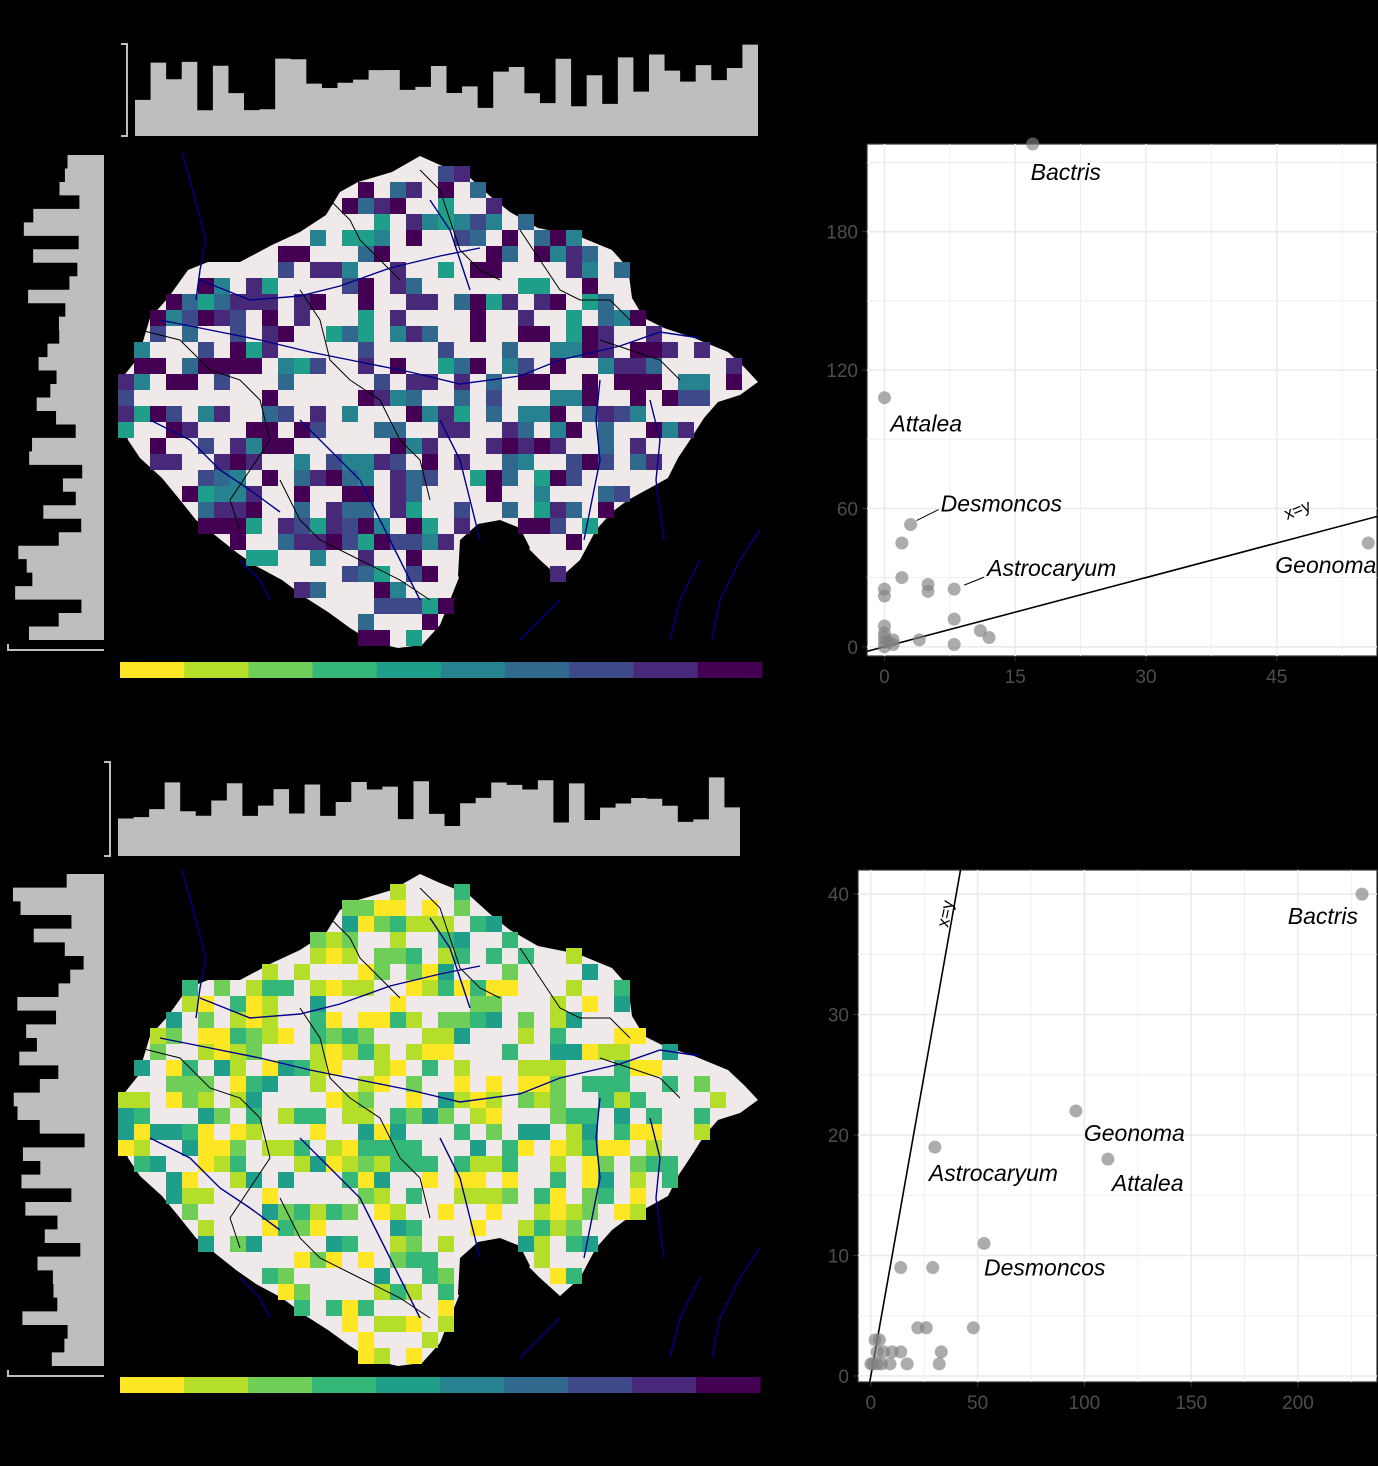  I want to click on y-tick-label: 0, so click(843, 1377).